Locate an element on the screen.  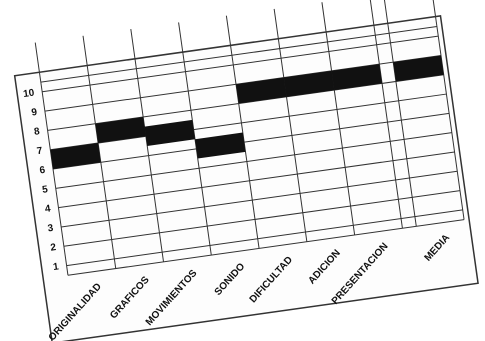
y-tick-label: 10 is located at coordinates (28, 94).